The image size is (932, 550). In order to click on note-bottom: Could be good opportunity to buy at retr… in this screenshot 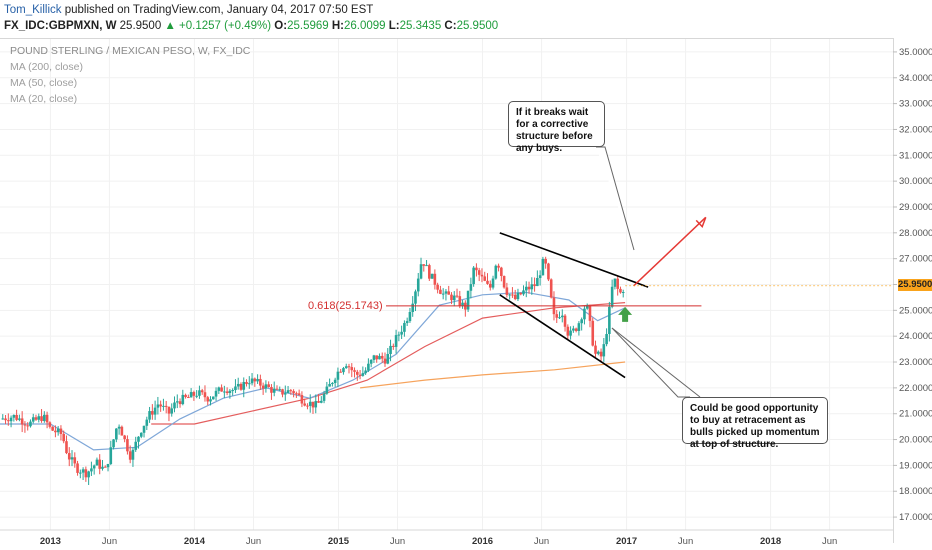, I will do `click(755, 423)`.